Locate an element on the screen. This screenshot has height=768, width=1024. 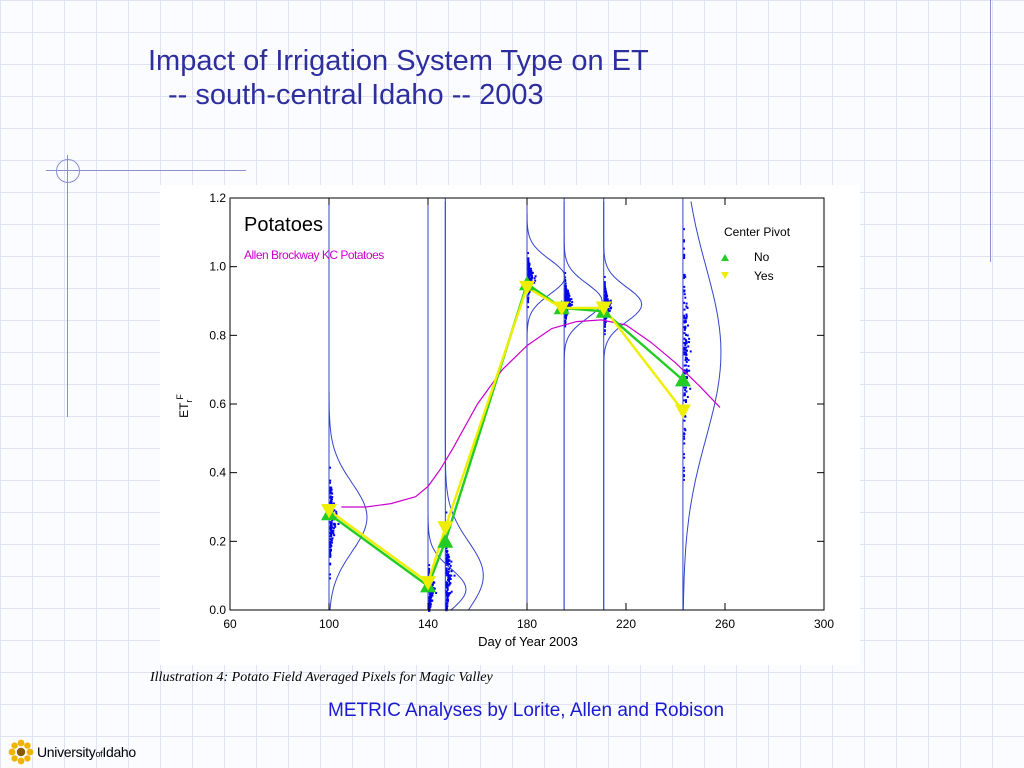
y-axis-label-sup: F is located at coordinates (180, 397).